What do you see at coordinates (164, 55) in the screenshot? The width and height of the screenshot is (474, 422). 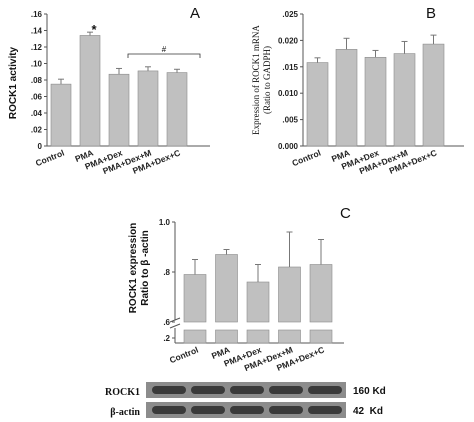 I see `panel-a-bracket` at bounding box center [164, 55].